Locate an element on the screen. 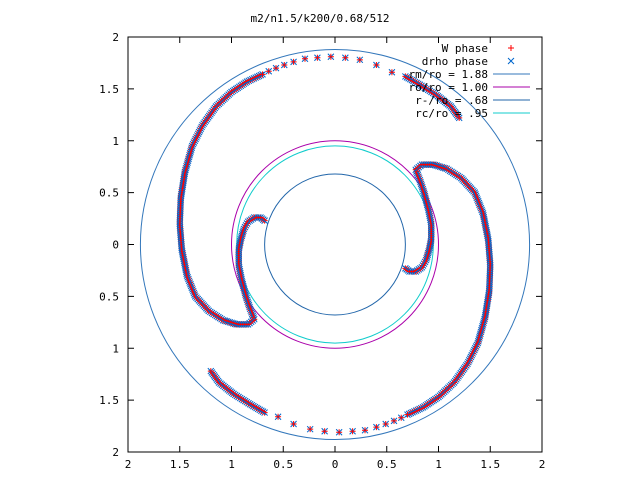  x-tick-label: 0 is located at coordinates (335, 464).